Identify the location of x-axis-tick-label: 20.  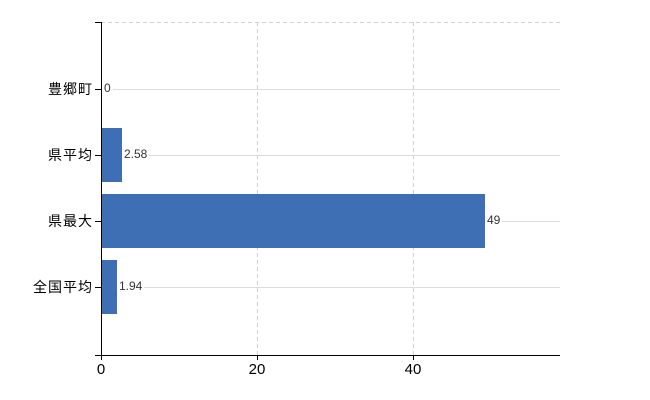
(257, 369).